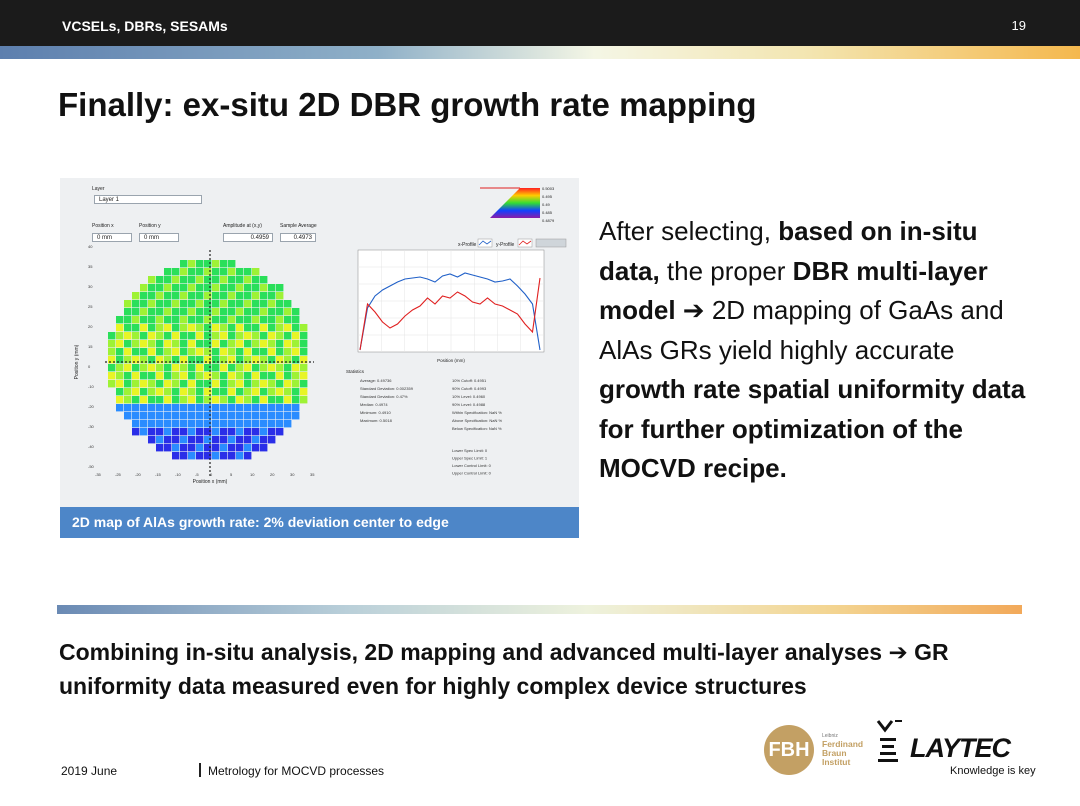 This screenshot has height=806, width=1080. Describe the element at coordinates (248, 237) in the screenshot. I see `amplitude-field: 0.4959` at that location.